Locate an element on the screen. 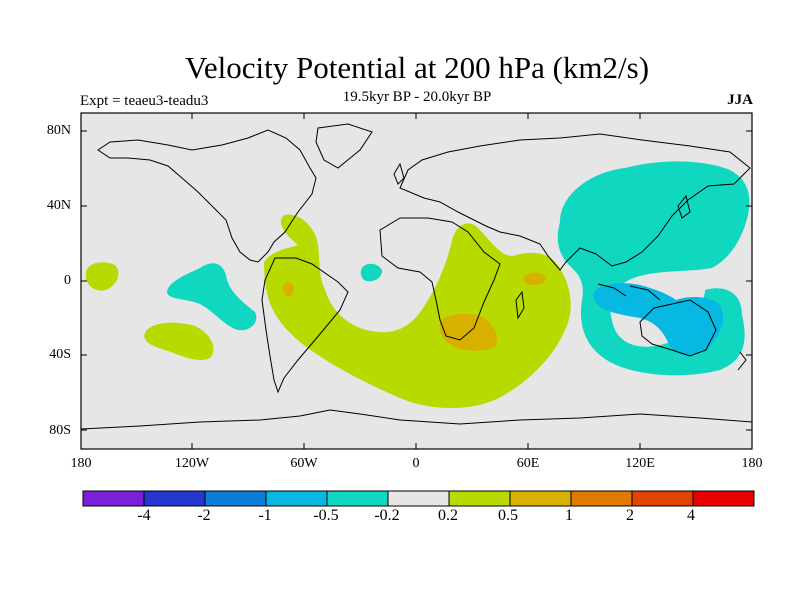 This screenshot has height=600, width=800. chart-subtitle: 19.5kyr BP - 20.0kyr BP is located at coordinates (417, 97).